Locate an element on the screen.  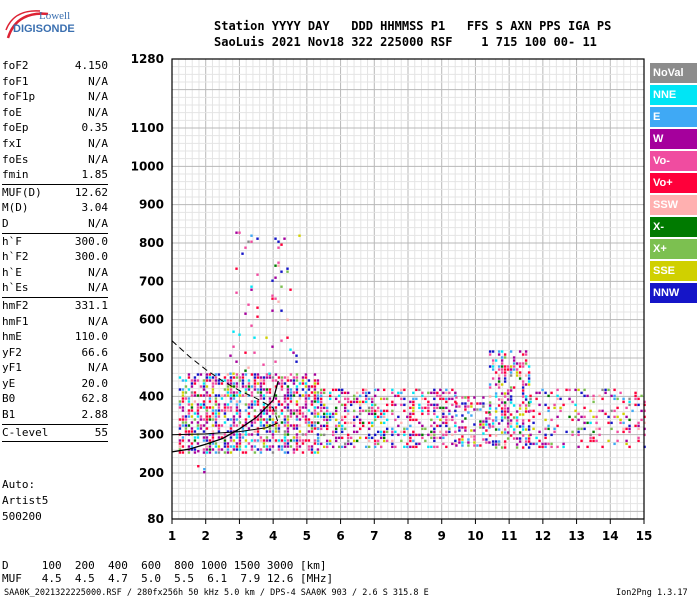
param-value: 66.6 is located at coordinates (95, 352).